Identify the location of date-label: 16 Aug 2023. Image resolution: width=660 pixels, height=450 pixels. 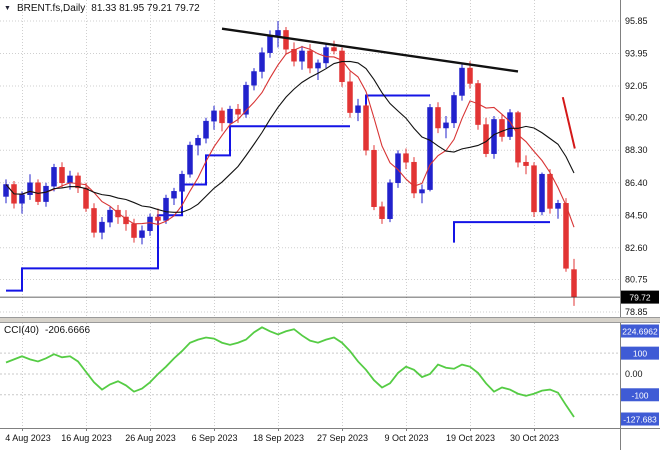
(86, 438).